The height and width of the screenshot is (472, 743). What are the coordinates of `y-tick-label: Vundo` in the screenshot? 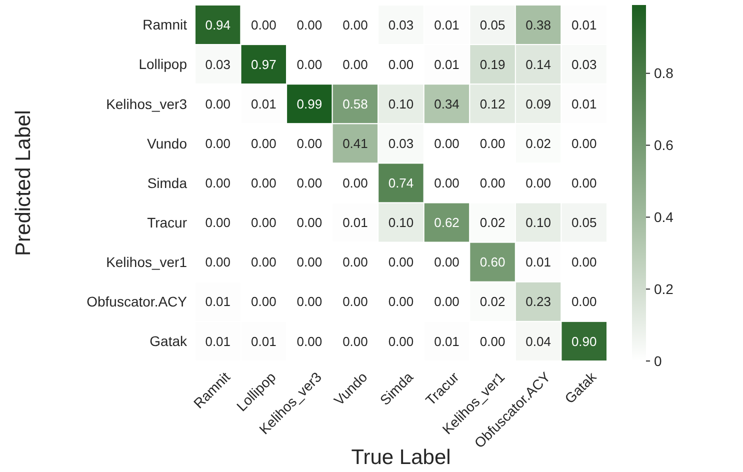 It's located at (167, 143).